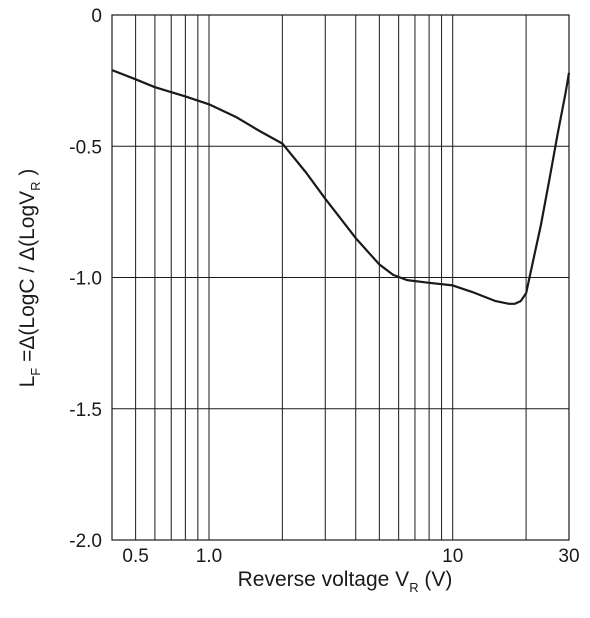 Image resolution: width=590 pixels, height=618 pixels. Describe the element at coordinates (209, 556) in the screenshot. I see `x-tick-label: 1.0` at that location.